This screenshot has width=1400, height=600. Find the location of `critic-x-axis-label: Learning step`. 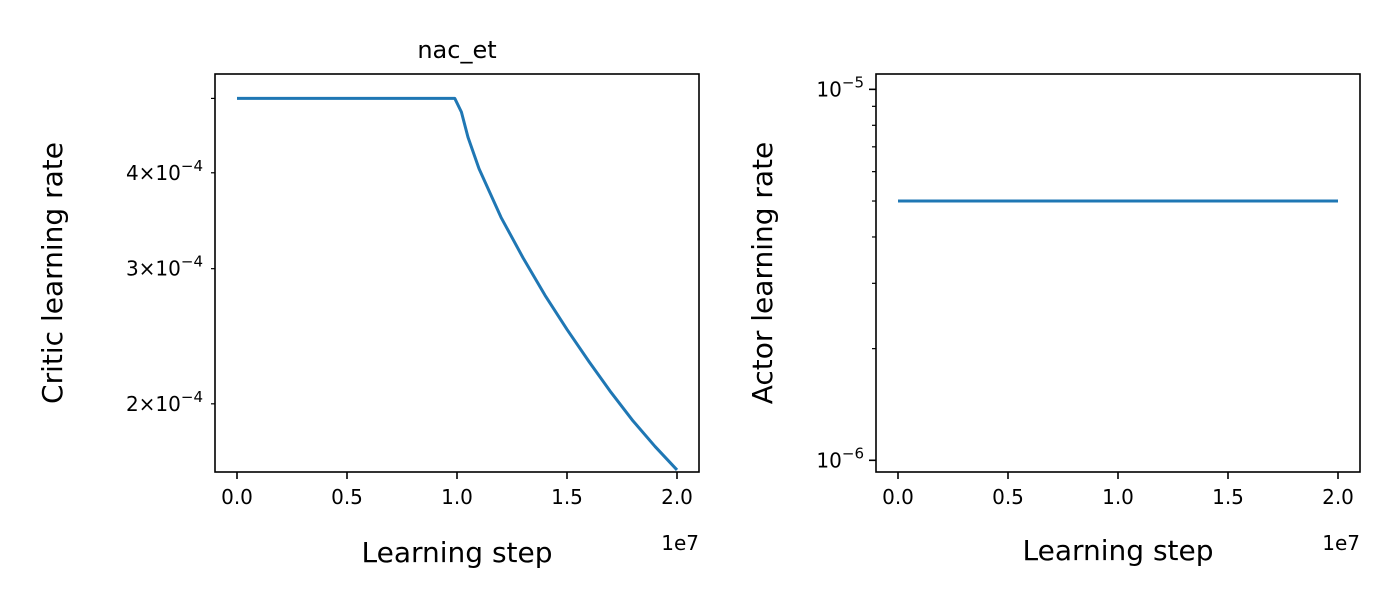

critic-x-axis-label: Learning step is located at coordinates (456, 552).